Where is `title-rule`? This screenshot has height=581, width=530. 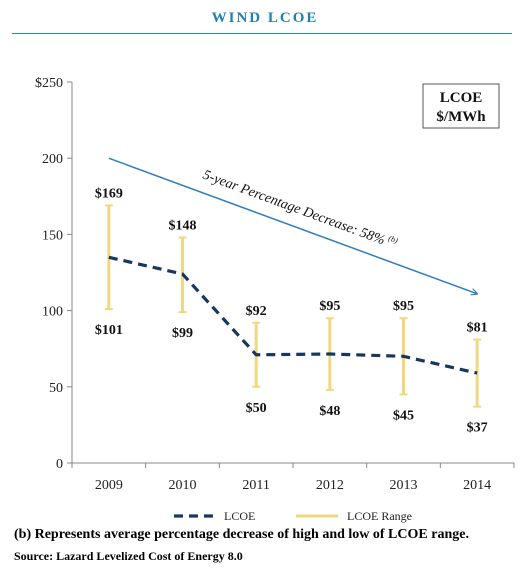 title-rule is located at coordinates (262, 33).